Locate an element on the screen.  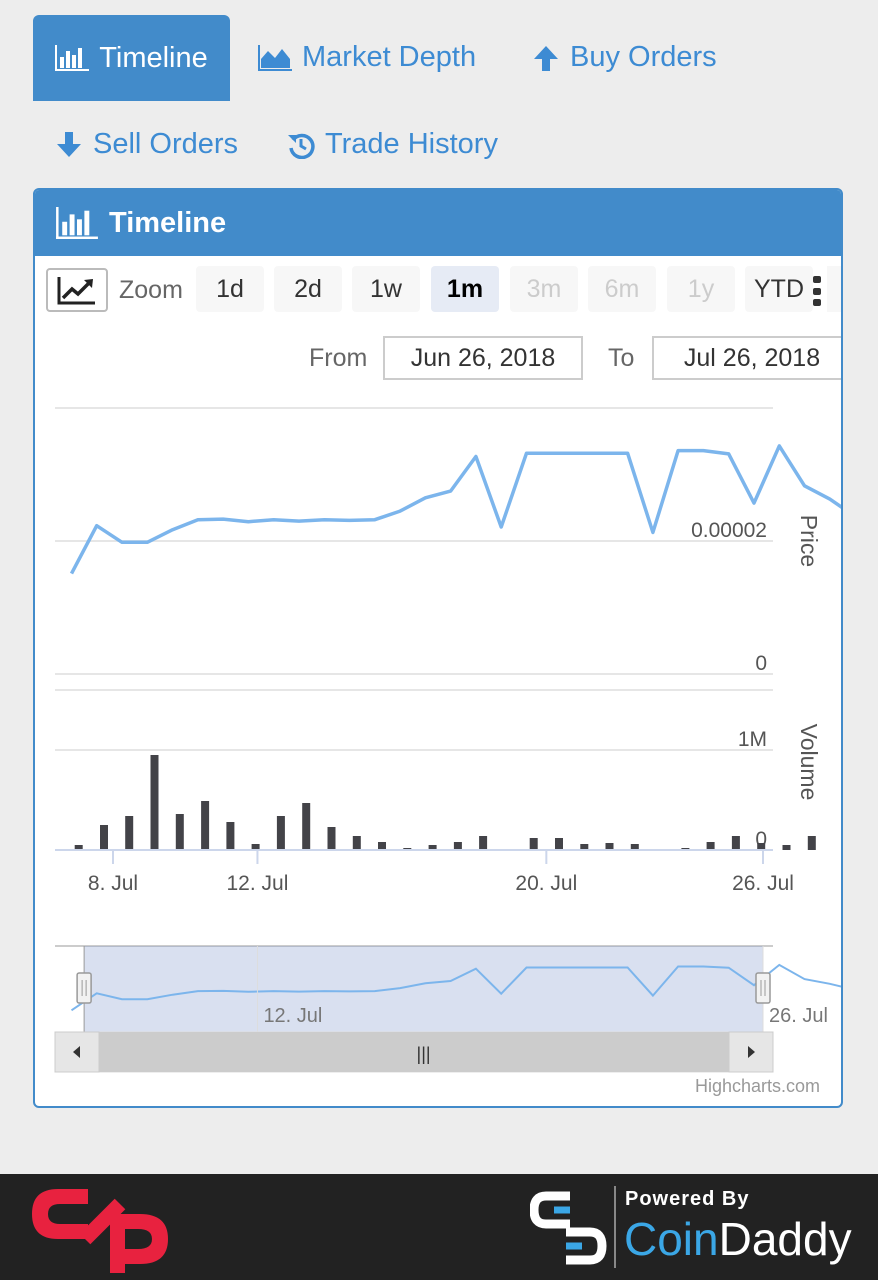
range-button-1w: 1w is located at coordinates (386, 289).